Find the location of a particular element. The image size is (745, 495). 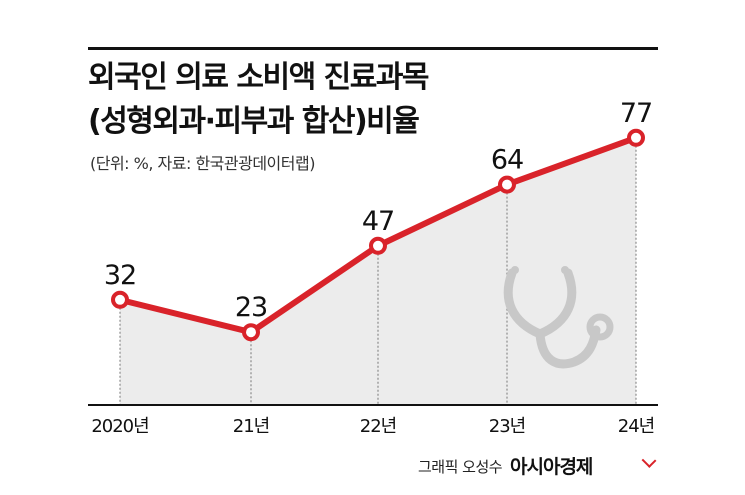

graphic-credit: 그래픽 오성수 is located at coordinates (460, 467).